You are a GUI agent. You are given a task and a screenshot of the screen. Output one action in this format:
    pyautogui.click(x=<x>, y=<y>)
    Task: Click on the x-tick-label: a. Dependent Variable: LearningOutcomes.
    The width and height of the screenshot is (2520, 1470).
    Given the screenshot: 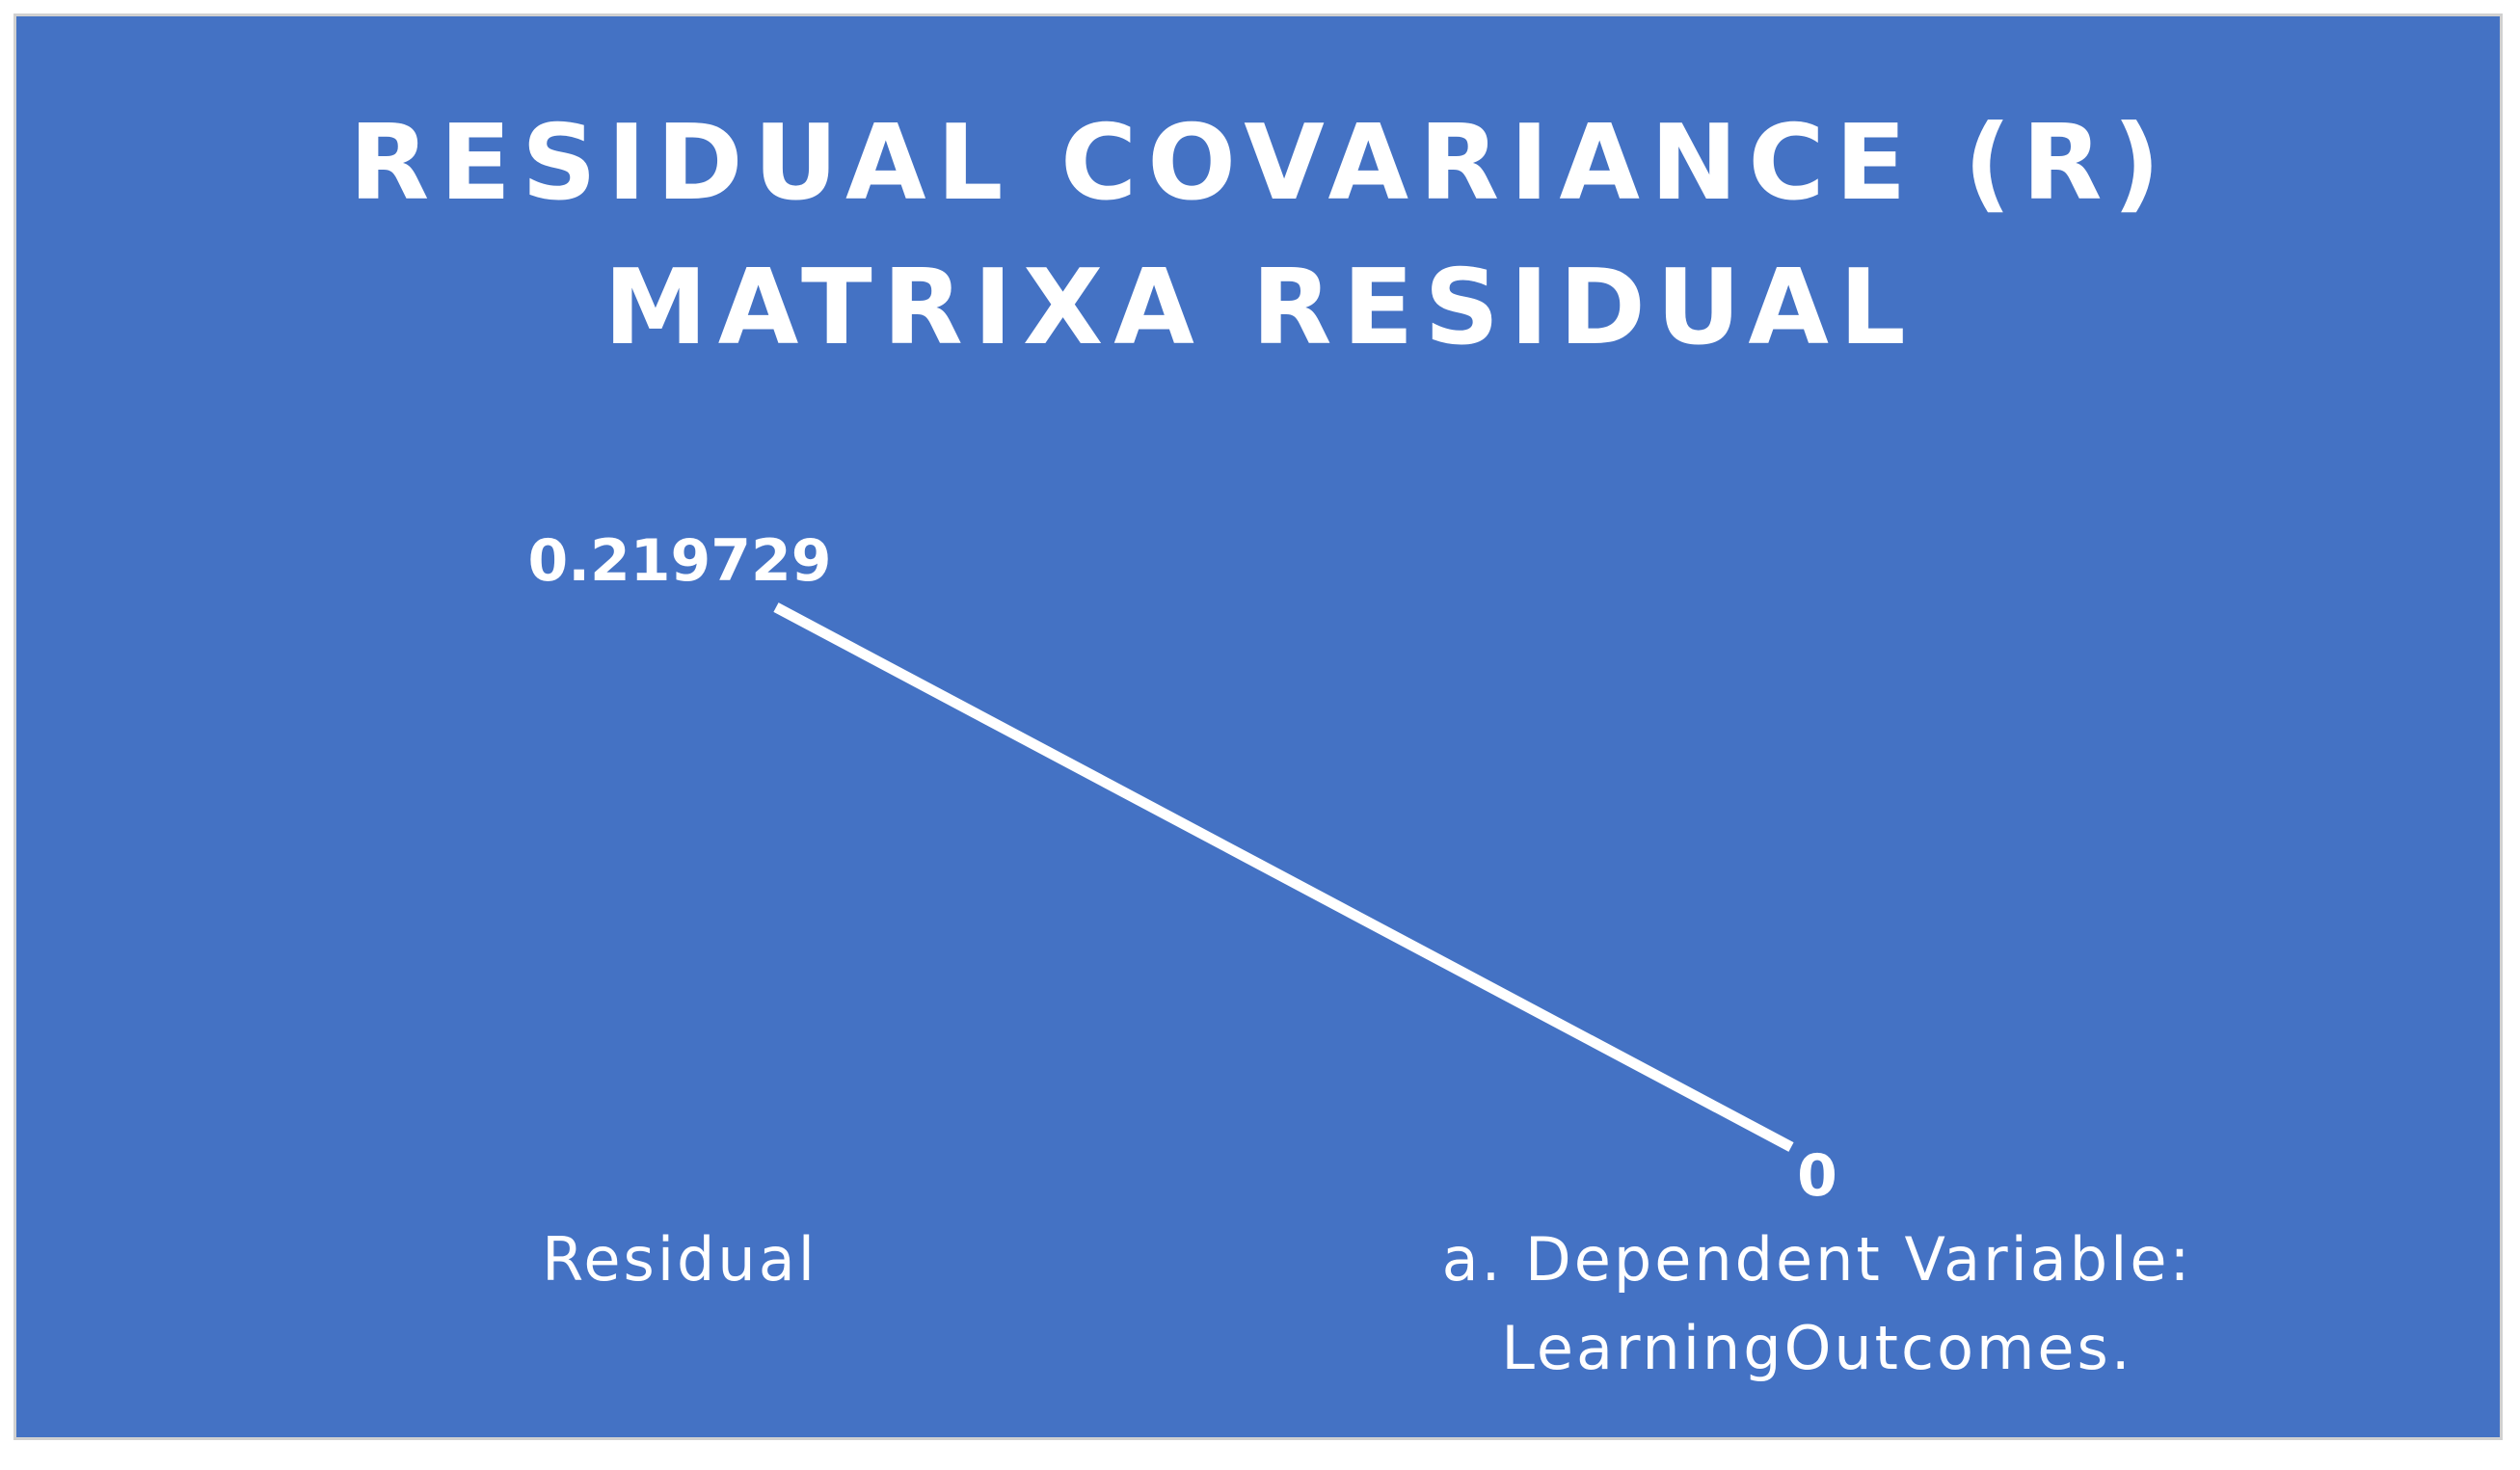 What is the action you would take?
    pyautogui.click(x=1818, y=1303)
    